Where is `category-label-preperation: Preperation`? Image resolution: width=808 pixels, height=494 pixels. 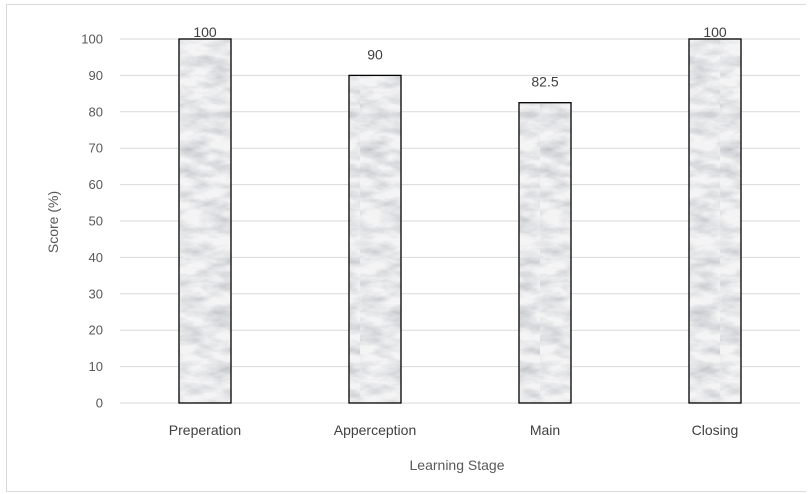 category-label-preperation: Preperation is located at coordinates (205, 430).